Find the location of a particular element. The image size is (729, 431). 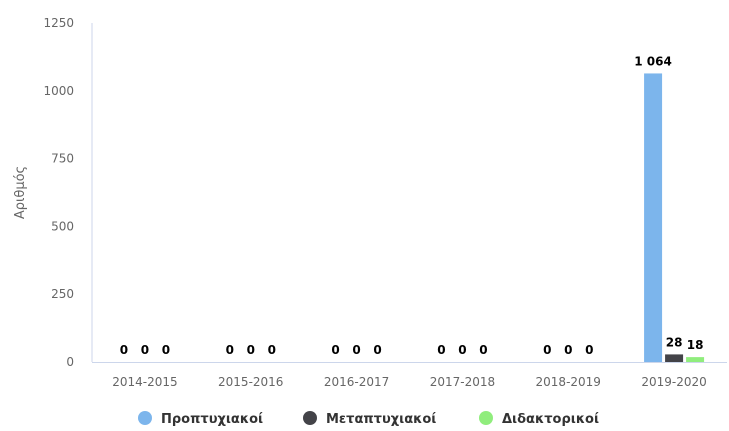

legend-label: Διδακτορικοί is located at coordinates (550, 419).